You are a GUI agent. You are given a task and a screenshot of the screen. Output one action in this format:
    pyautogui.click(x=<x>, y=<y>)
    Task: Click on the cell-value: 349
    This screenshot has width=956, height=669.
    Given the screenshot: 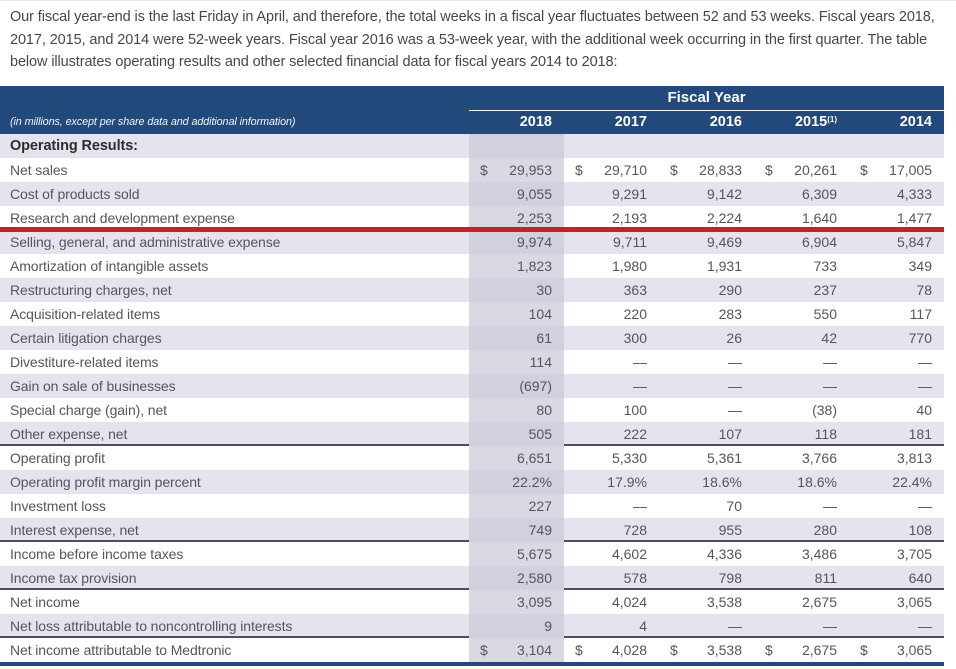 What is the action you would take?
    pyautogui.click(x=920, y=265)
    